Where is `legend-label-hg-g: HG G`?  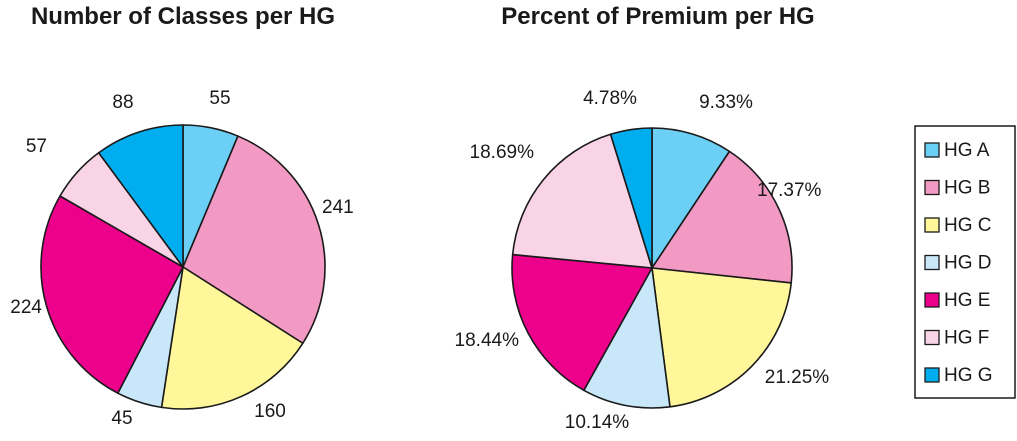
legend-label-hg-g: HG G is located at coordinates (968, 375).